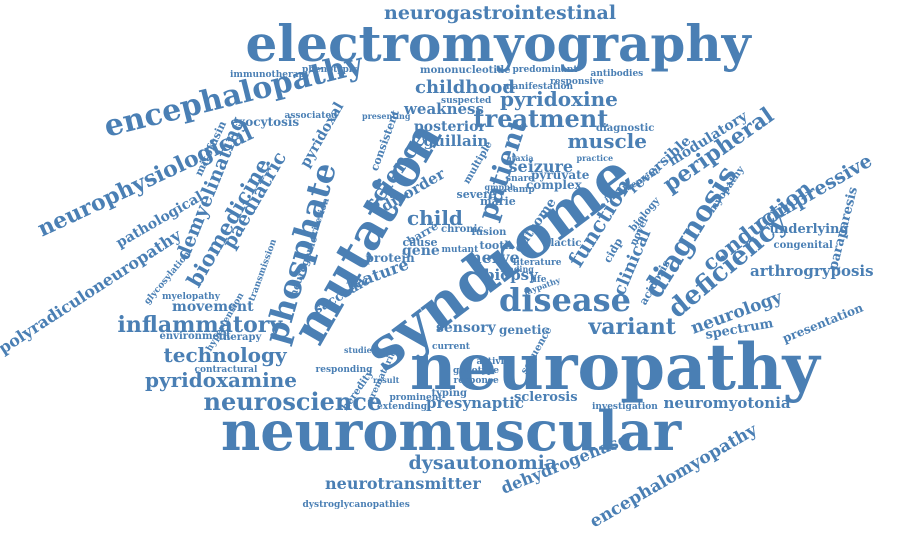 This screenshot has height=536, width=900. Describe the element at coordinates (390, 258) in the screenshot. I see `cloud-word: protein` at that location.